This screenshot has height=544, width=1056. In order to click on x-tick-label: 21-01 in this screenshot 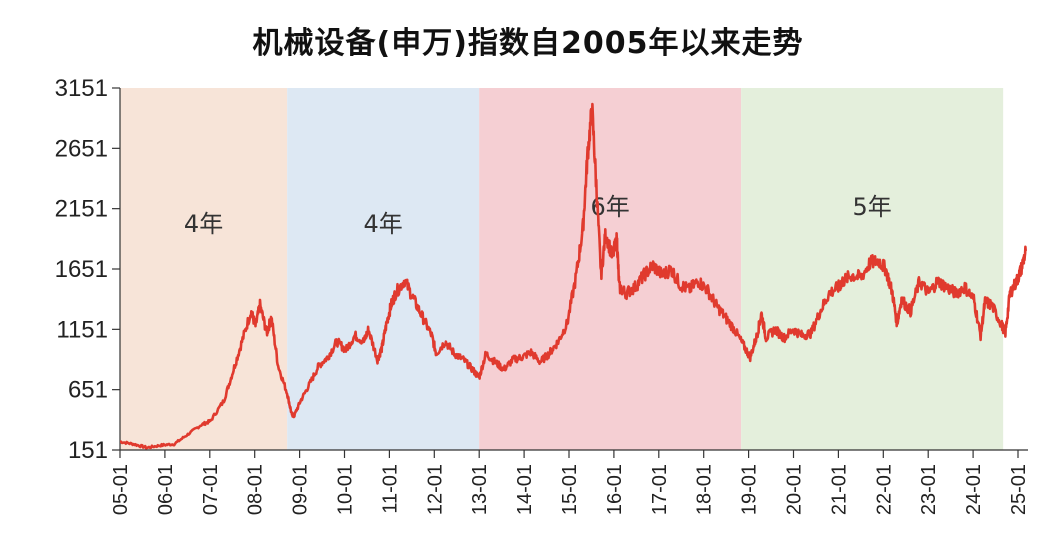, I will do `click(839, 489)`.